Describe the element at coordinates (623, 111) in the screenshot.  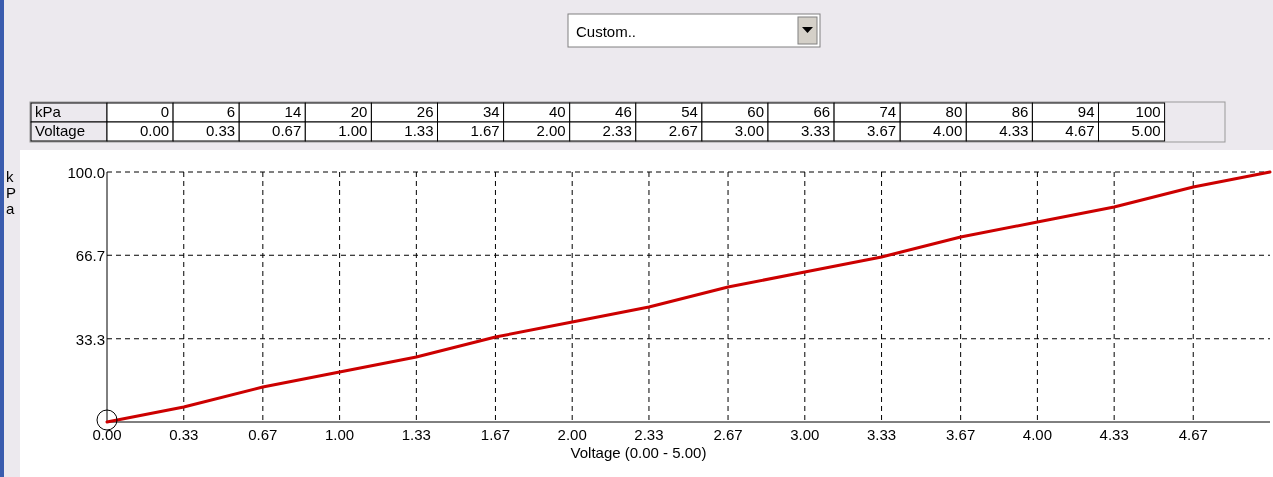
I see `text: 46` at that location.